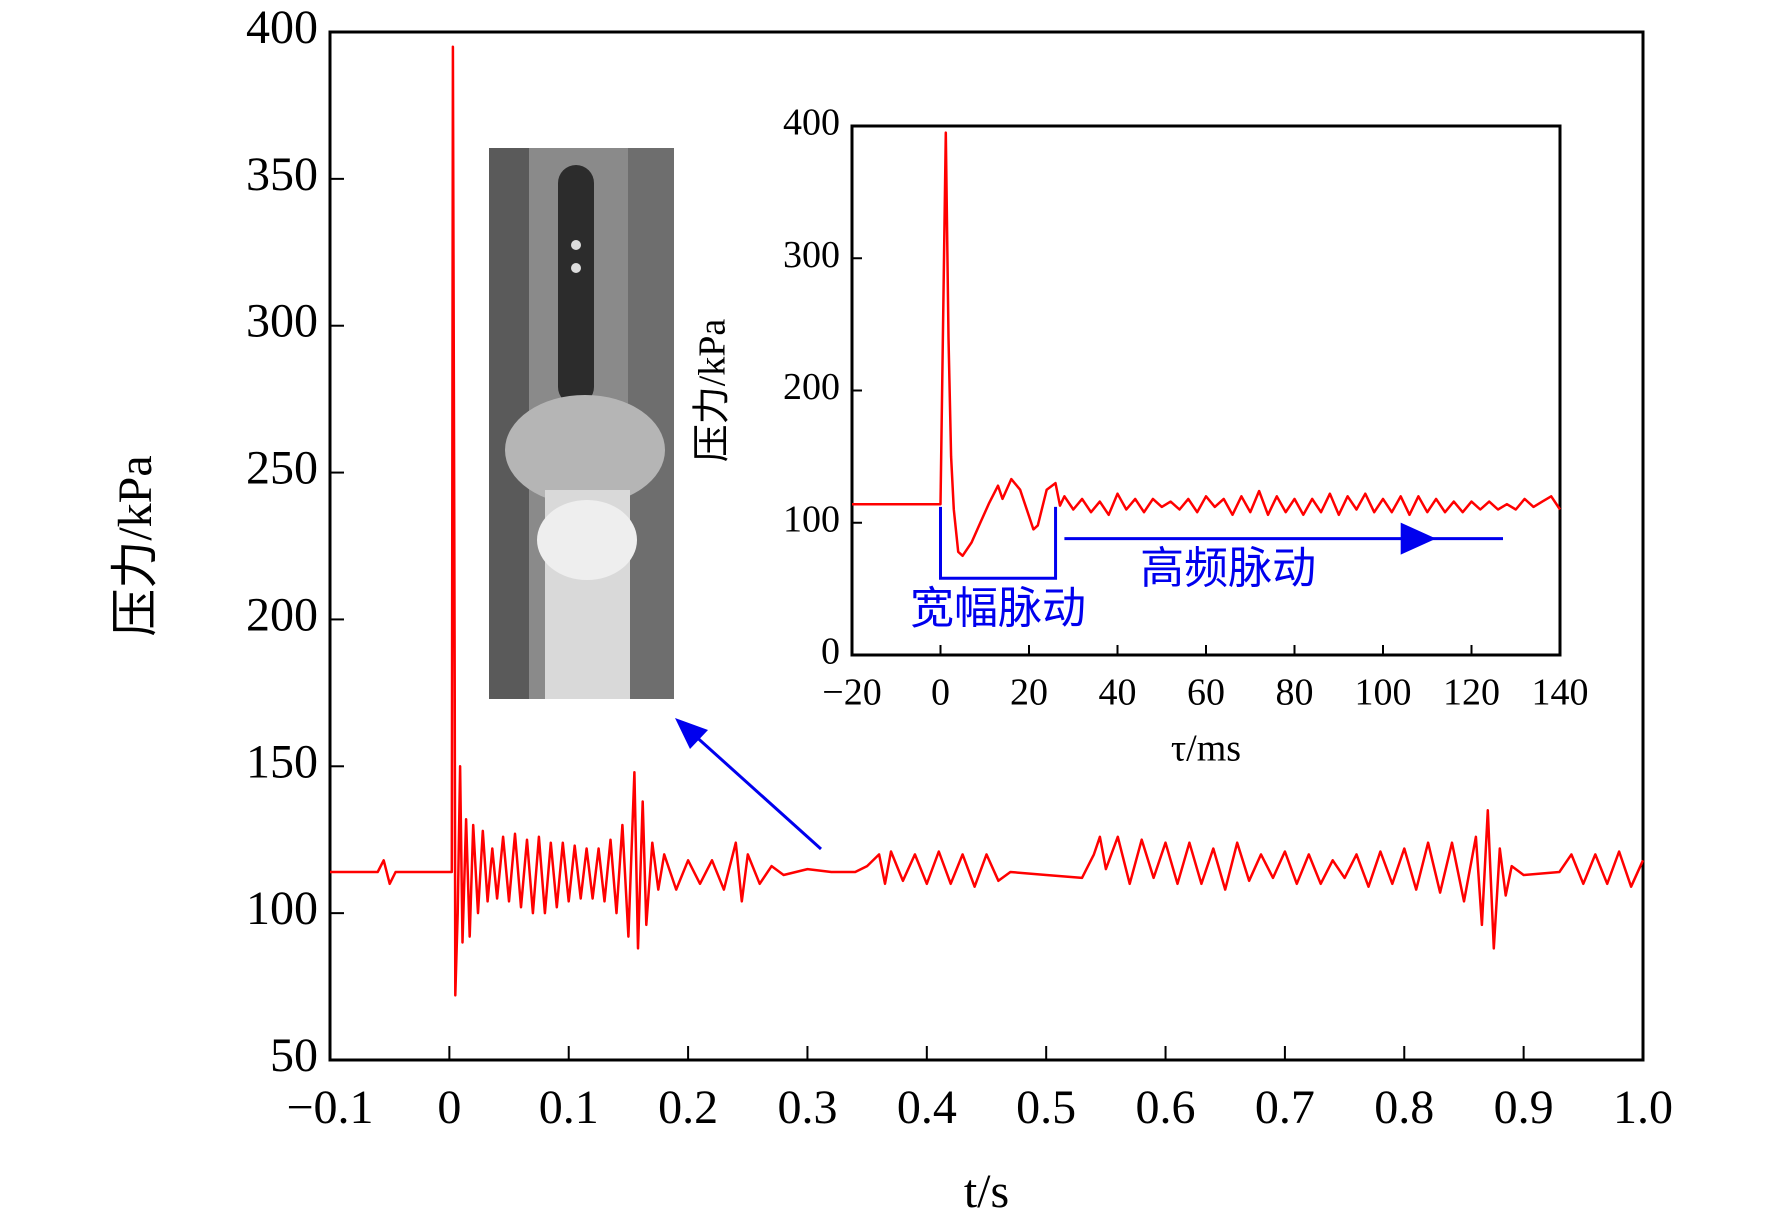 The width and height of the screenshot is (1772, 1228). Describe the element at coordinates (986, 1191) in the screenshot. I see `x-axis-title: t/s` at that location.